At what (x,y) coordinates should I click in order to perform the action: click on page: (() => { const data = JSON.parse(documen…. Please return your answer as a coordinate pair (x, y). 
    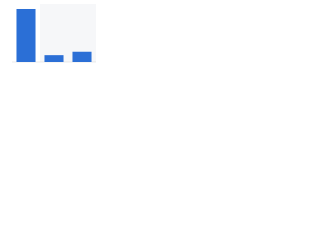
    Looking at the image, I should click on (50, 35).